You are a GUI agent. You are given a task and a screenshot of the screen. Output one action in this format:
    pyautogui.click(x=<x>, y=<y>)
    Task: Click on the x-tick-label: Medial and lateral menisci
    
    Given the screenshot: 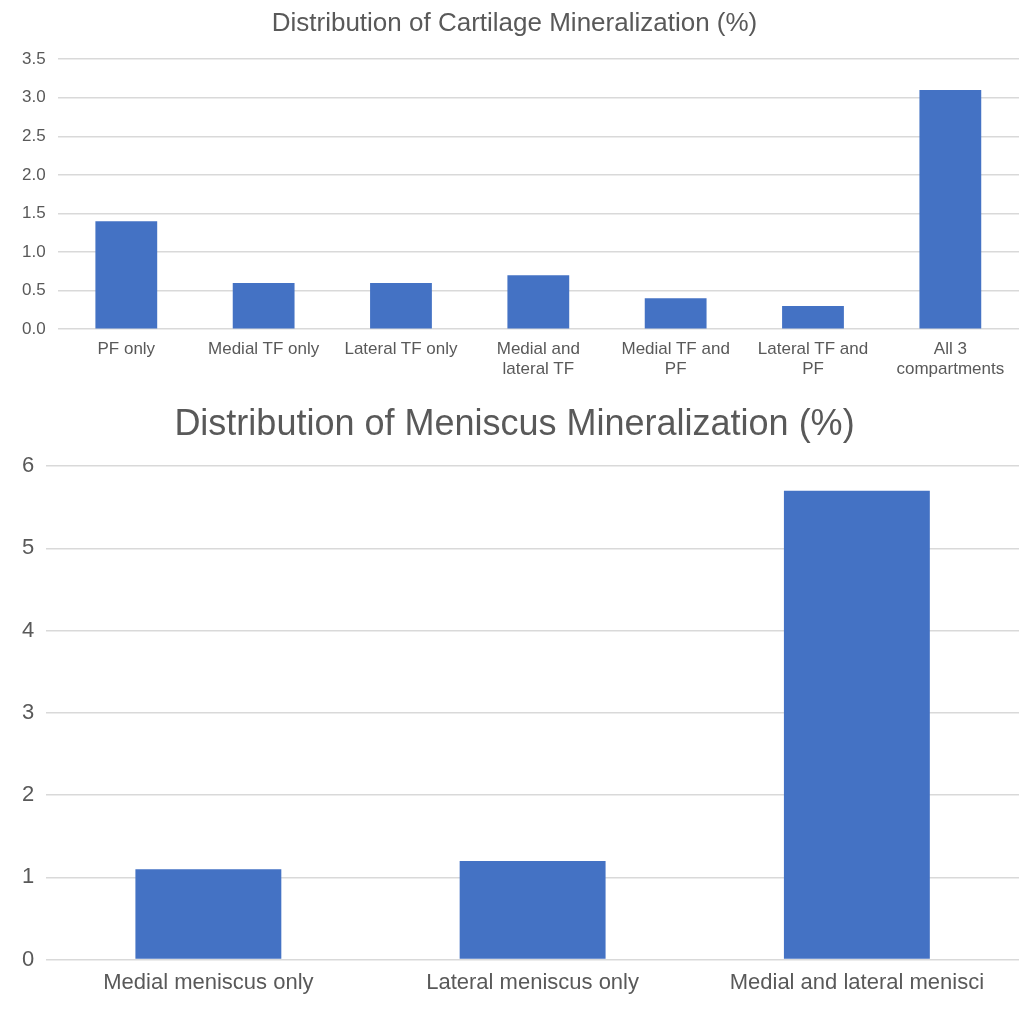 What is the action you would take?
    pyautogui.click(x=857, y=981)
    